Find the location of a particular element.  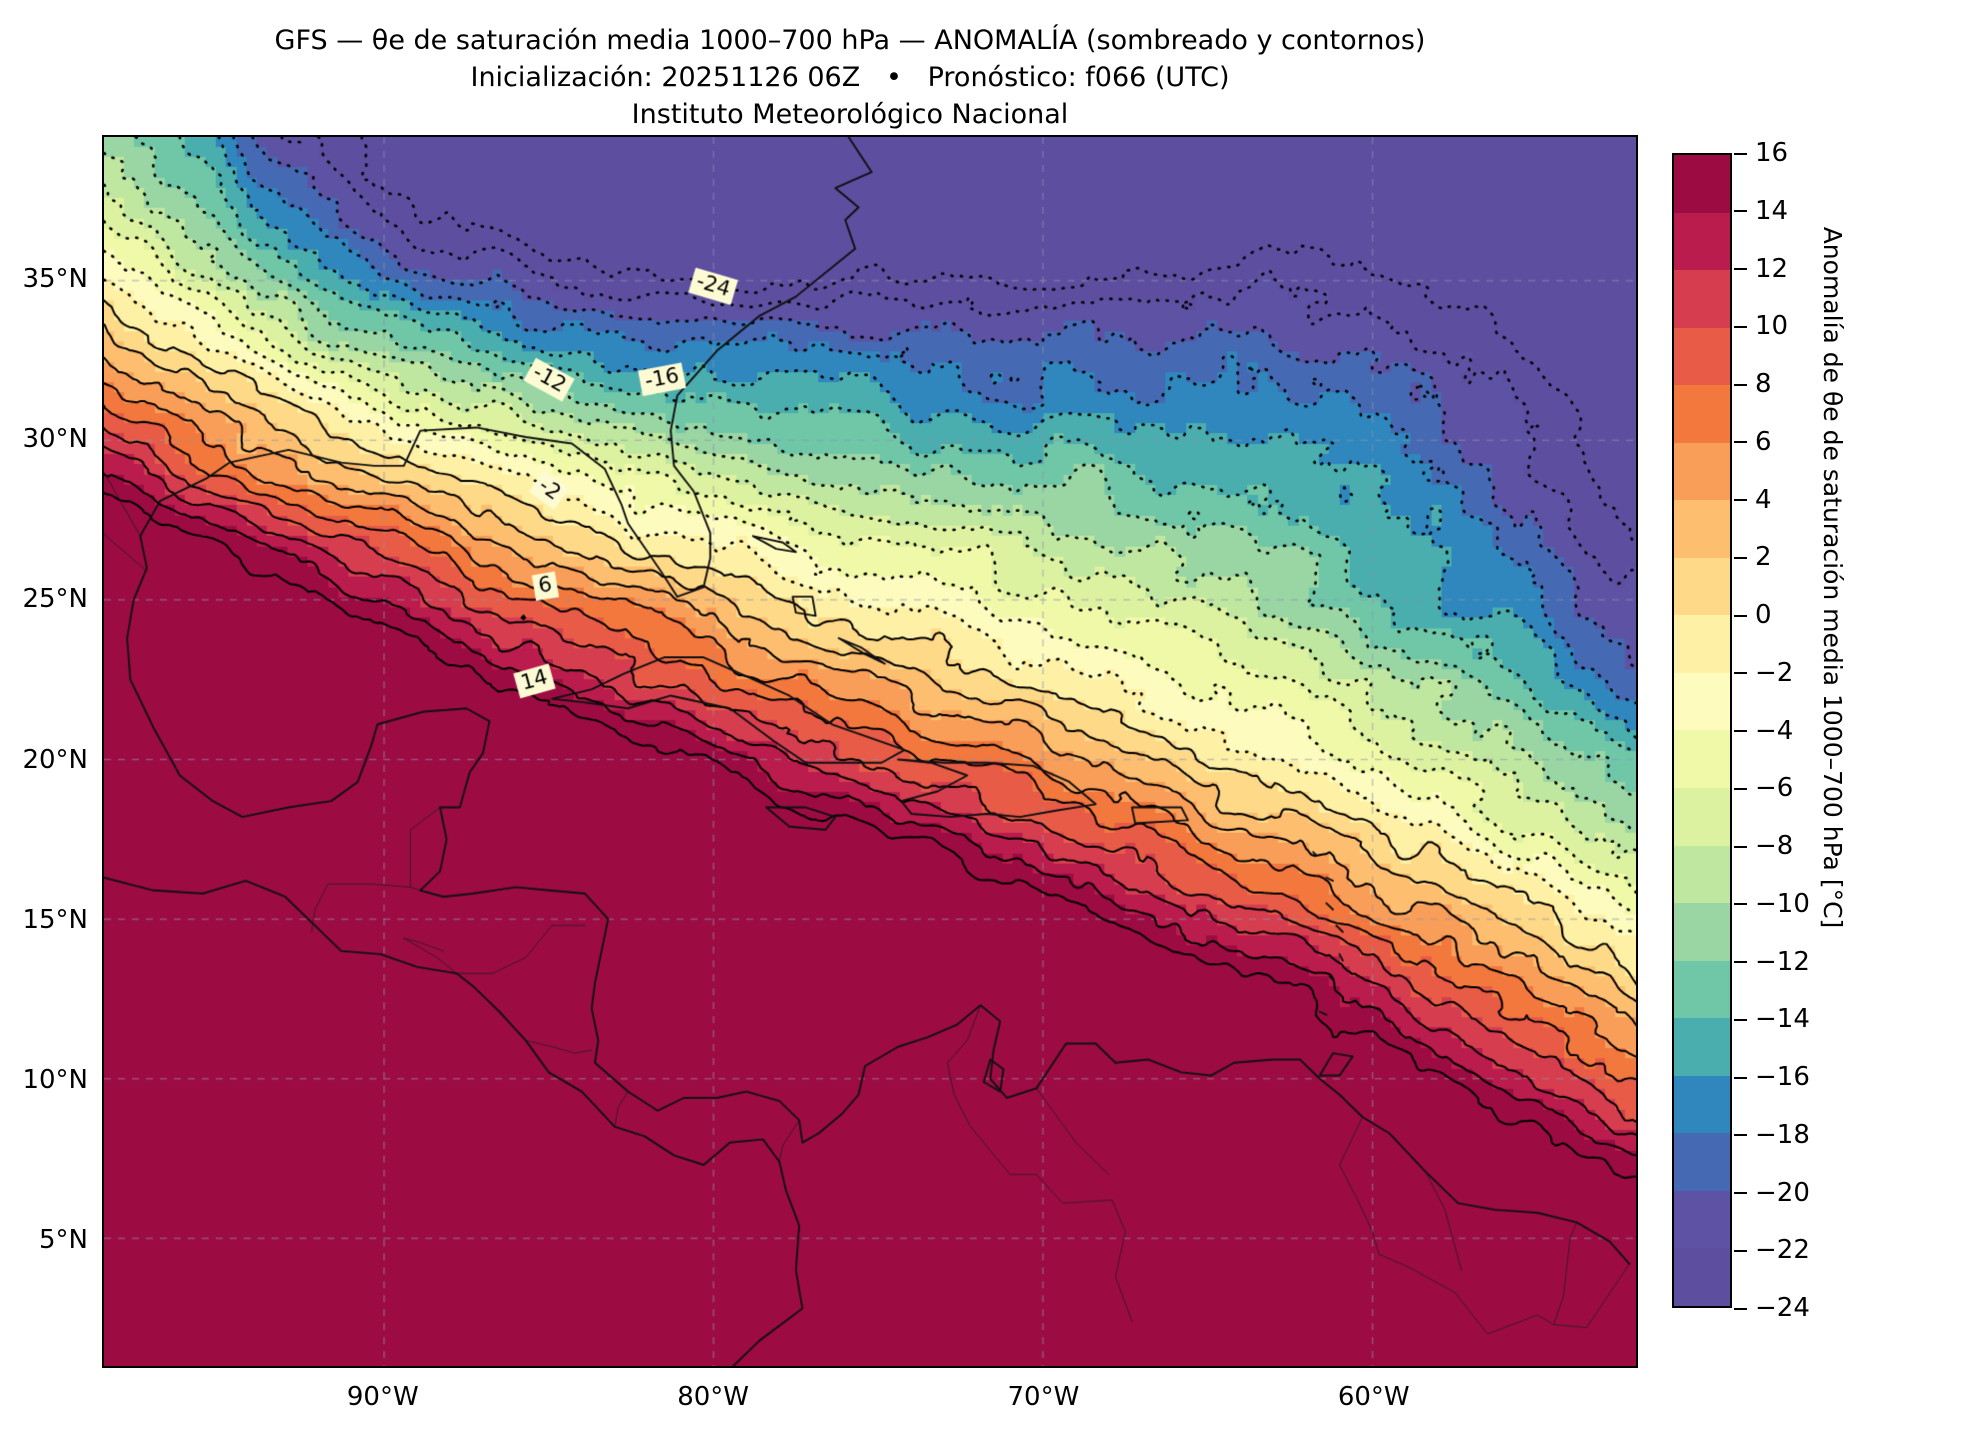

colorbar-tick-label: 12 is located at coordinates (1761, 269).